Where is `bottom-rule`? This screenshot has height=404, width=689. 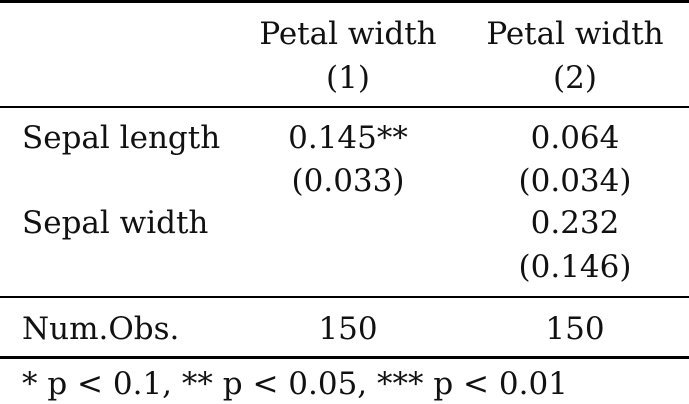
bottom-rule is located at coordinates (344, 357).